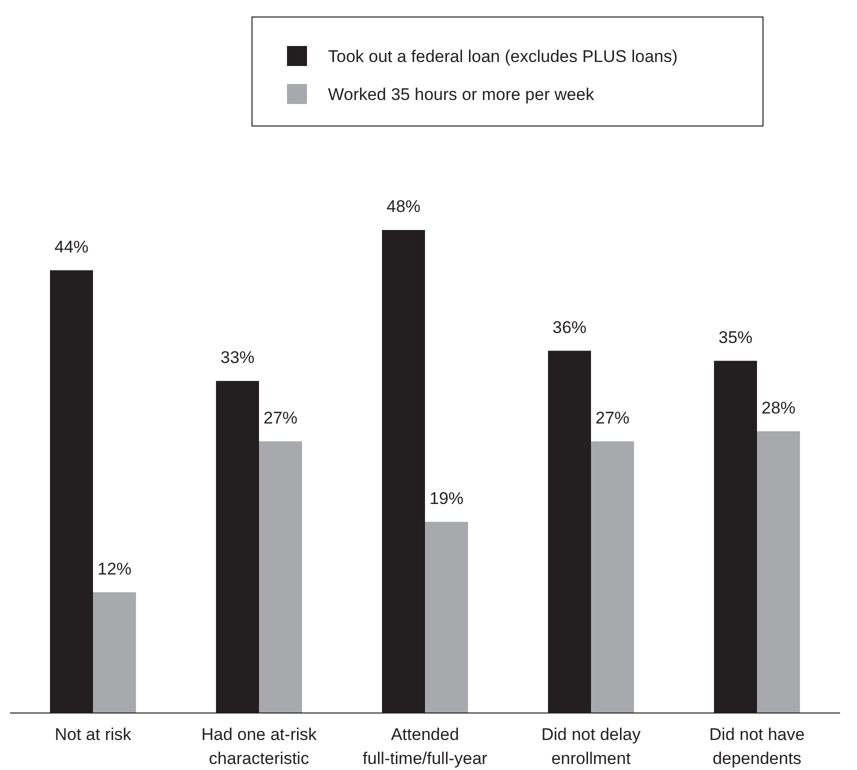 The width and height of the screenshot is (857, 770). I want to click on data-label: 48%, so click(403, 206).